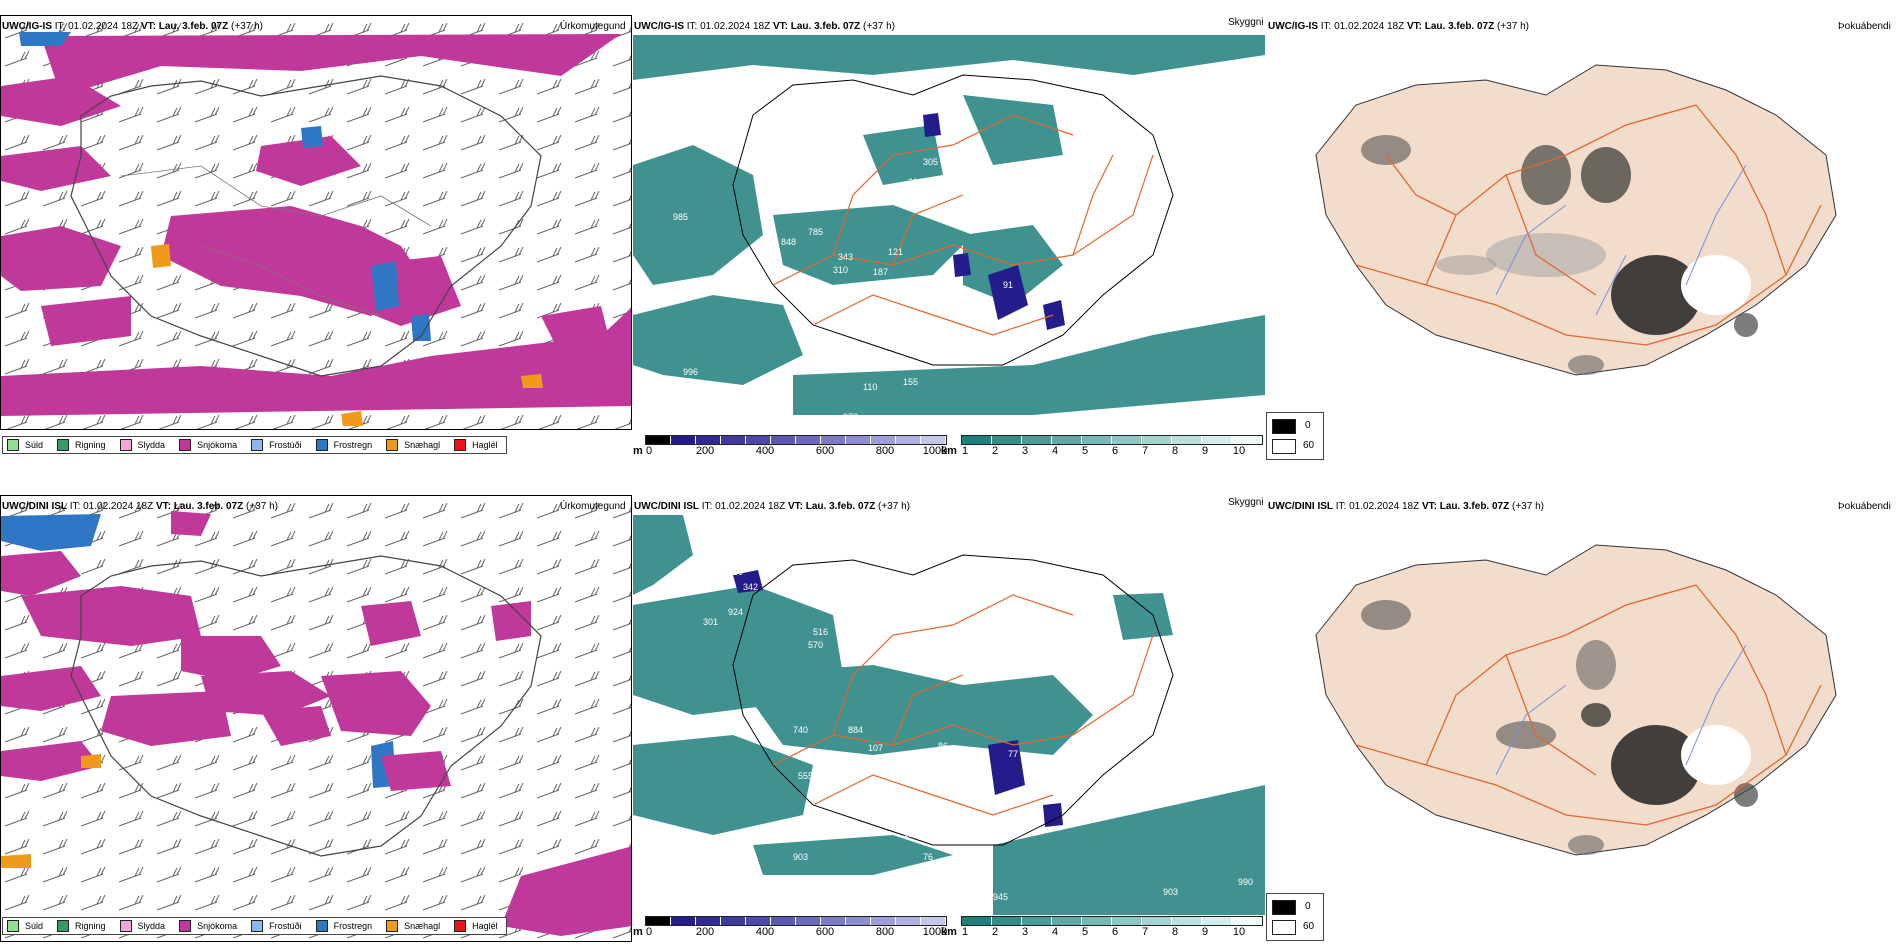  I want to click on svg-text: 884, so click(855, 730).